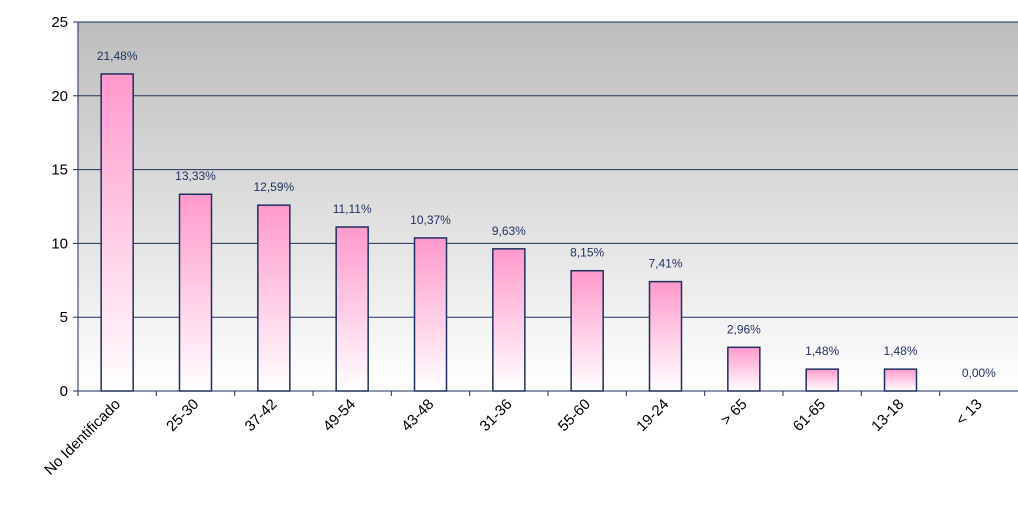 The image size is (1018, 506). What do you see at coordinates (587, 253) in the screenshot?
I see `value-label: 8,15%` at bounding box center [587, 253].